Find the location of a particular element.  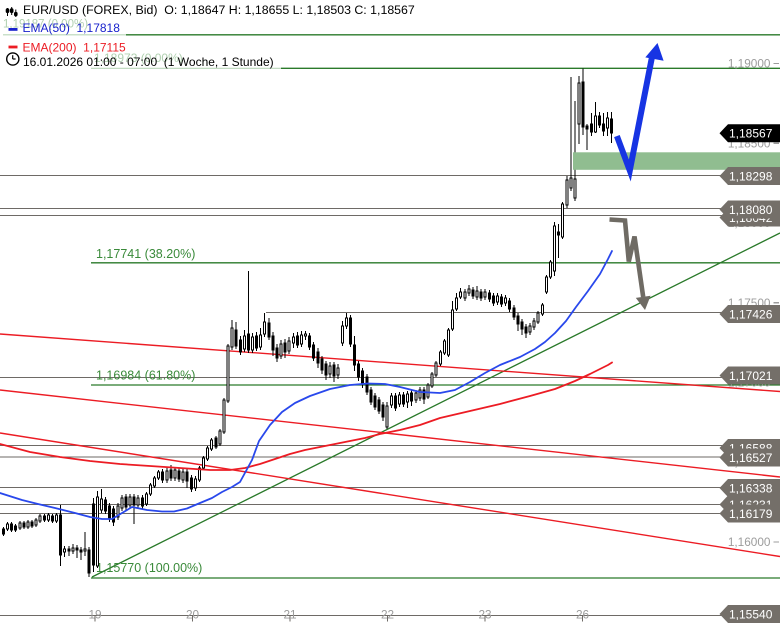

svg-text: 1,16984 (61.80%) is located at coordinates (145, 376).